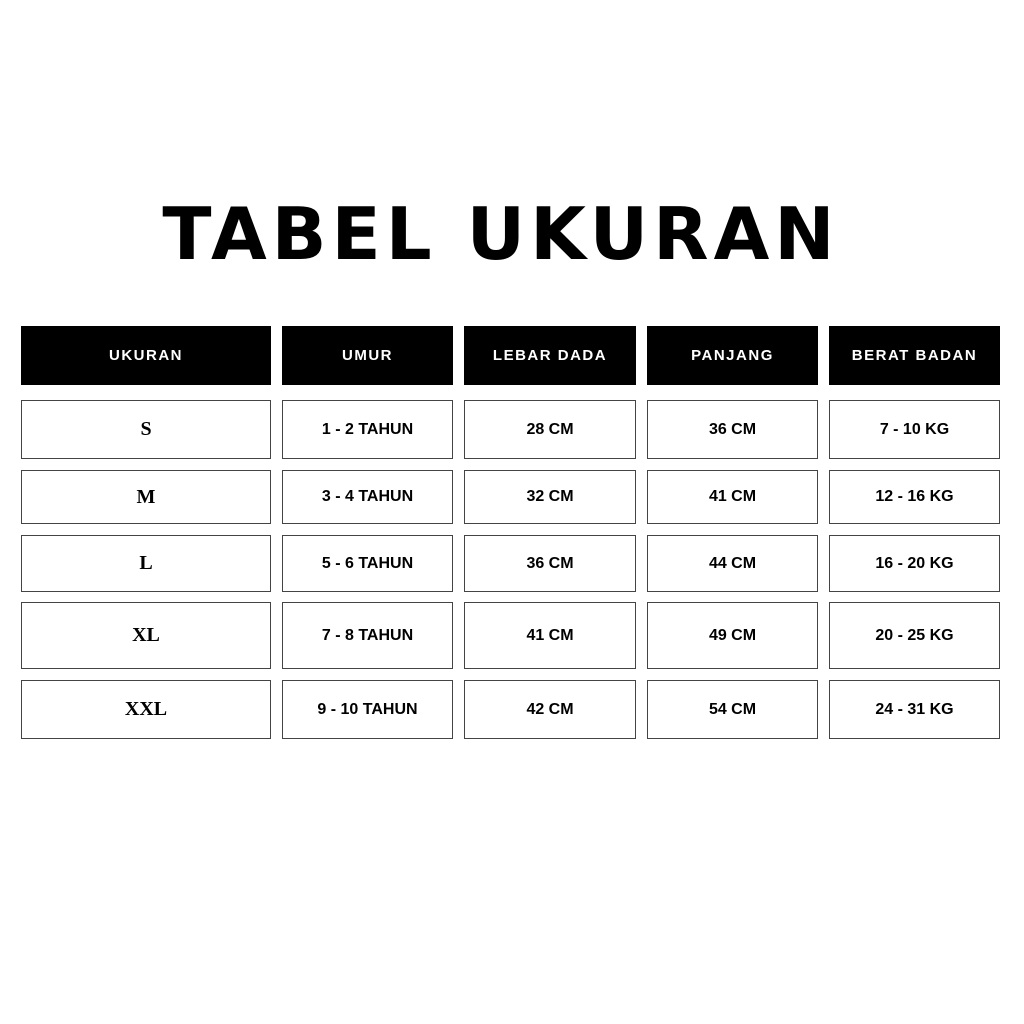 This screenshot has height=1024, width=1024. Describe the element at coordinates (732, 355) in the screenshot. I see `header-length: PANJANG` at that location.